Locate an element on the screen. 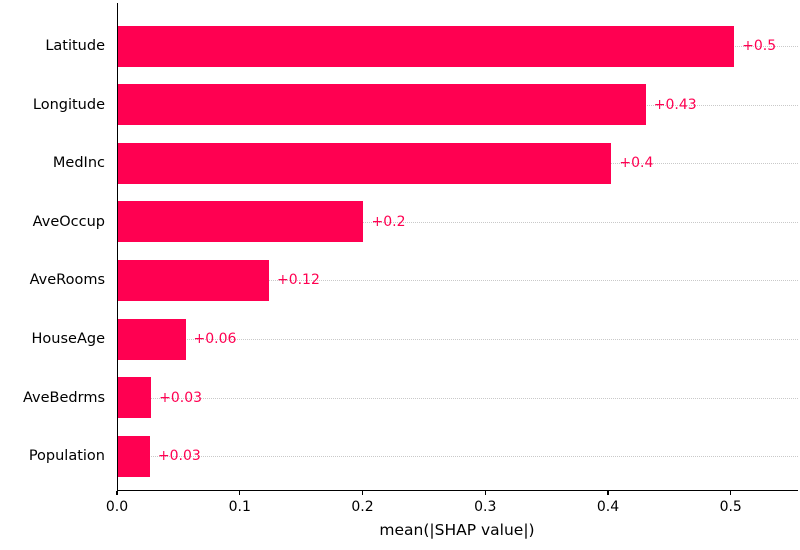  x-tick-label: 0.5 is located at coordinates (730, 507).